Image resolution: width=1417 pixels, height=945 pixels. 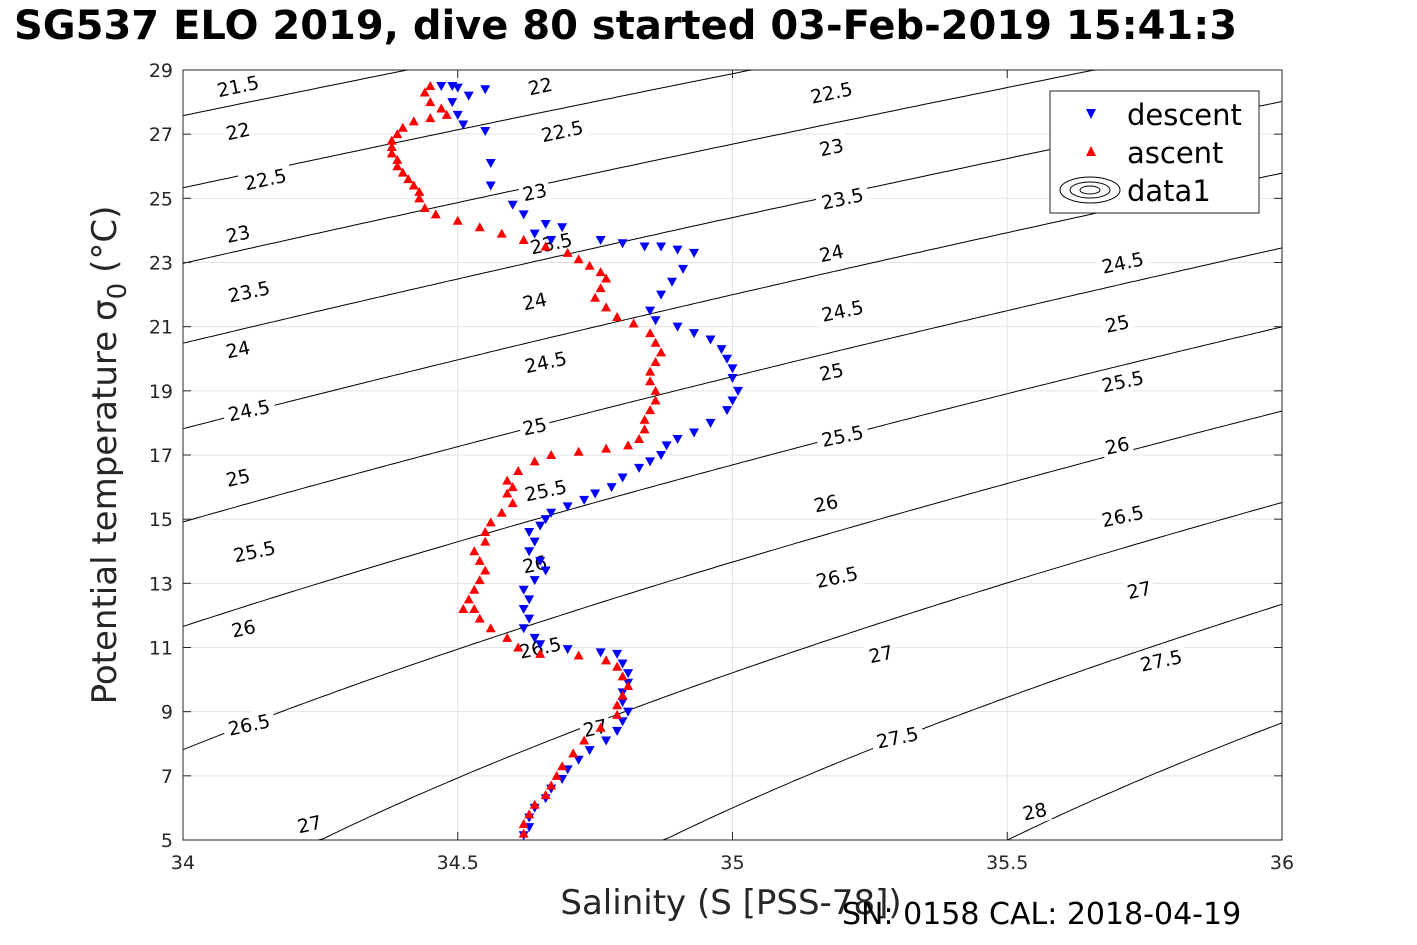 What do you see at coordinates (118, 291) in the screenshot?
I see `y-axis-label-sub: 0` at bounding box center [118, 291].